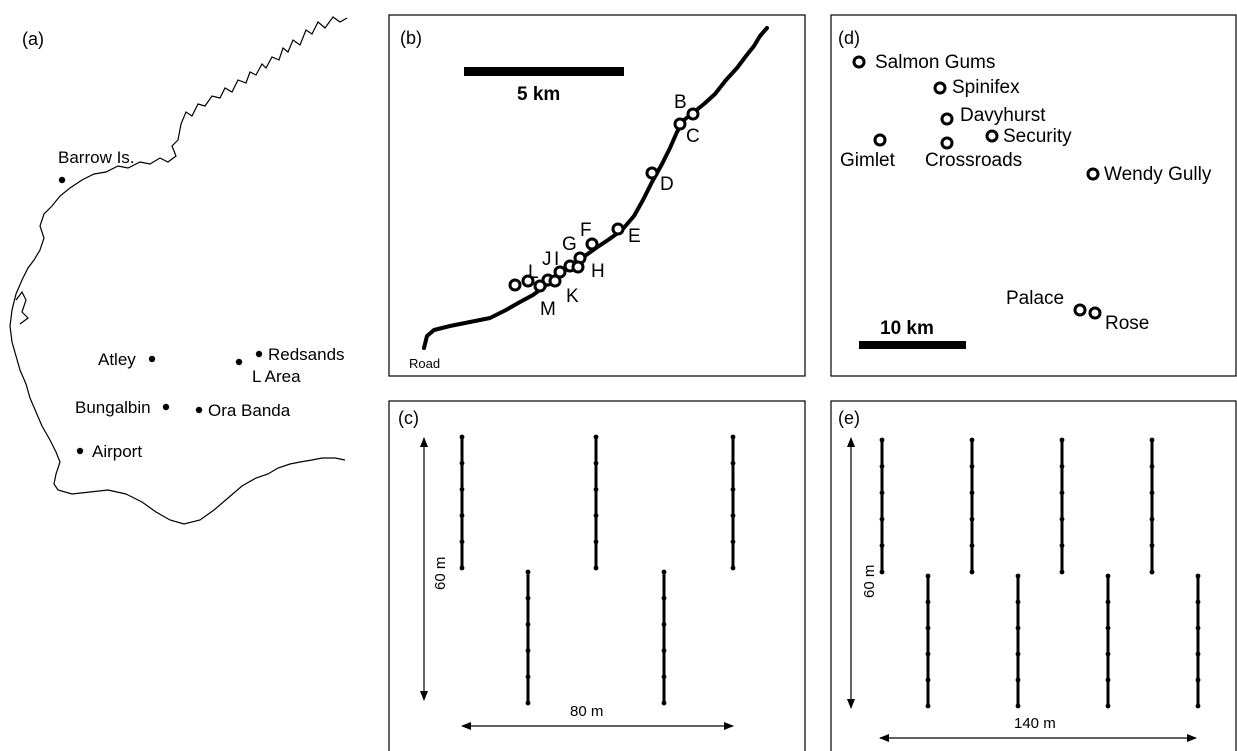 The image size is (1237, 751). Describe the element at coordinates (548, 309) in the screenshot. I see `site-label: M` at that location.